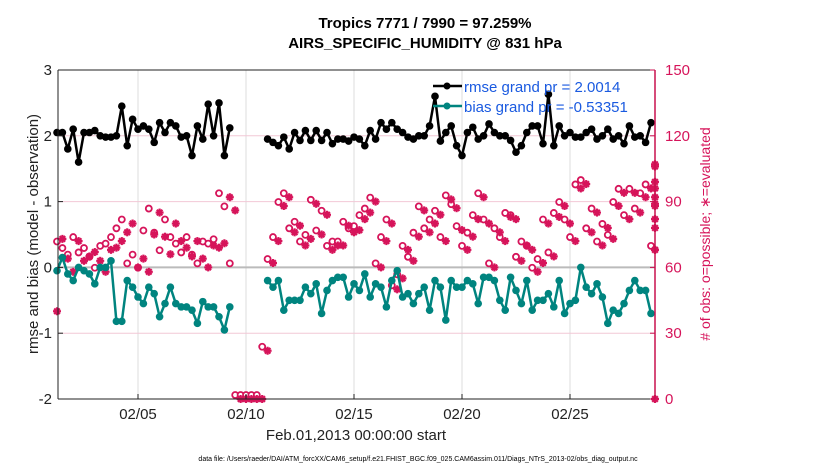  I want to click on y2-tick-label: 60, so click(673, 267).